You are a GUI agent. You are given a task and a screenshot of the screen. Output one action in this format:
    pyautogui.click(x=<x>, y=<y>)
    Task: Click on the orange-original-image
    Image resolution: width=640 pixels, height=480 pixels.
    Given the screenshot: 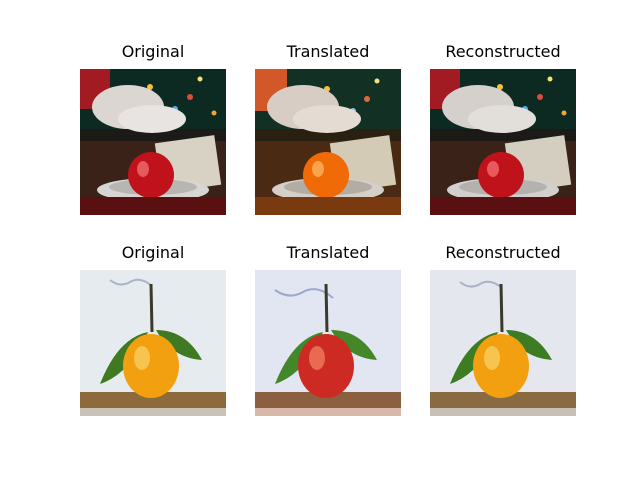 What is the action you would take?
    pyautogui.click(x=153, y=343)
    